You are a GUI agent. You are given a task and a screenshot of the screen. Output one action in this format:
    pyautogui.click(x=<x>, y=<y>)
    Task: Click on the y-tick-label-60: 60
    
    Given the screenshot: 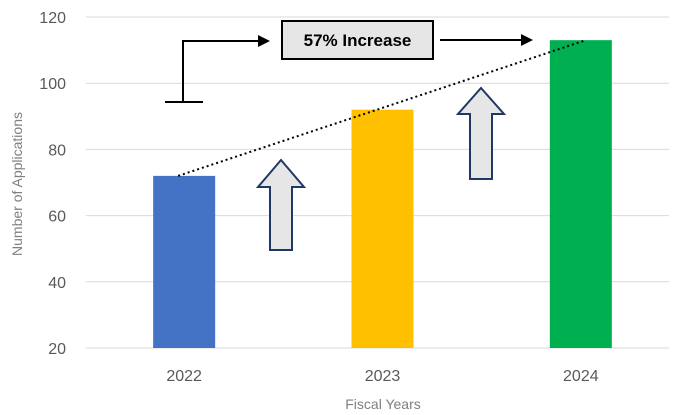 What is the action you would take?
    pyautogui.click(x=57, y=217)
    